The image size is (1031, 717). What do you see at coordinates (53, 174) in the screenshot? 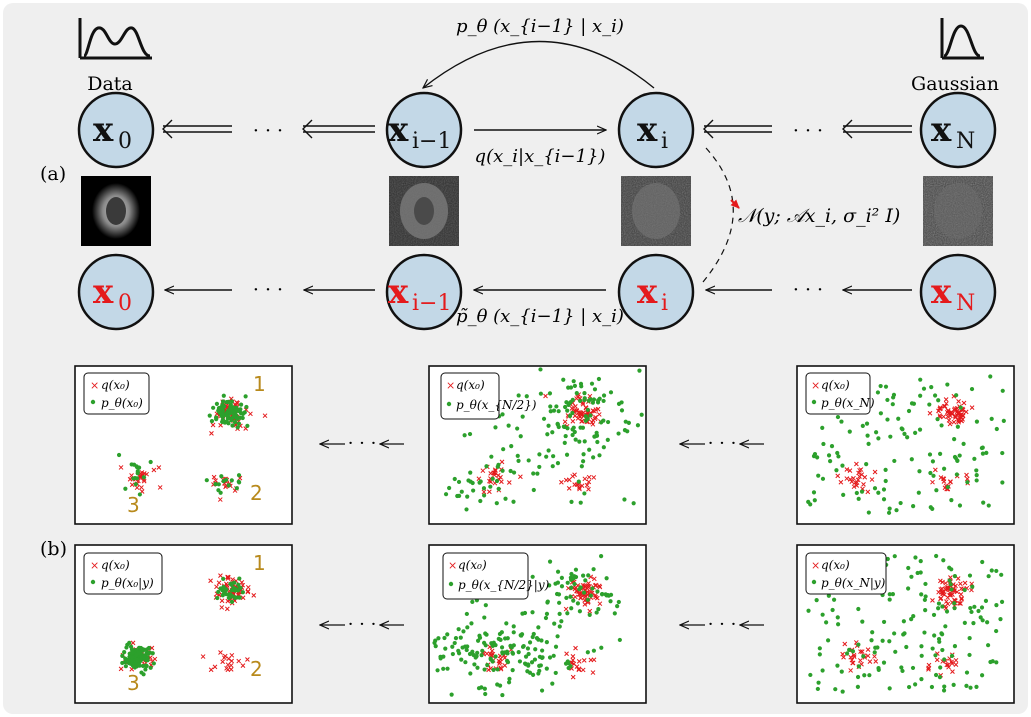
I see `panel-label-a: (a)` at bounding box center [53, 174].